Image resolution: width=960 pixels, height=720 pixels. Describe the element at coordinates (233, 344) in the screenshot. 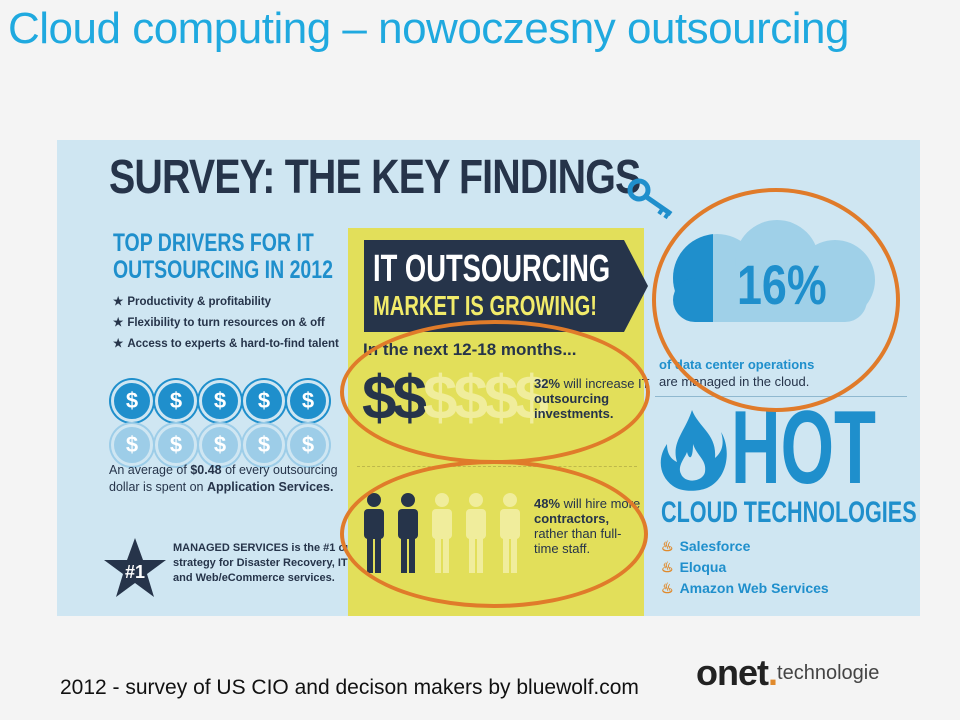

I see `driver-label: Access to experts & hard-to-find talent` at that location.